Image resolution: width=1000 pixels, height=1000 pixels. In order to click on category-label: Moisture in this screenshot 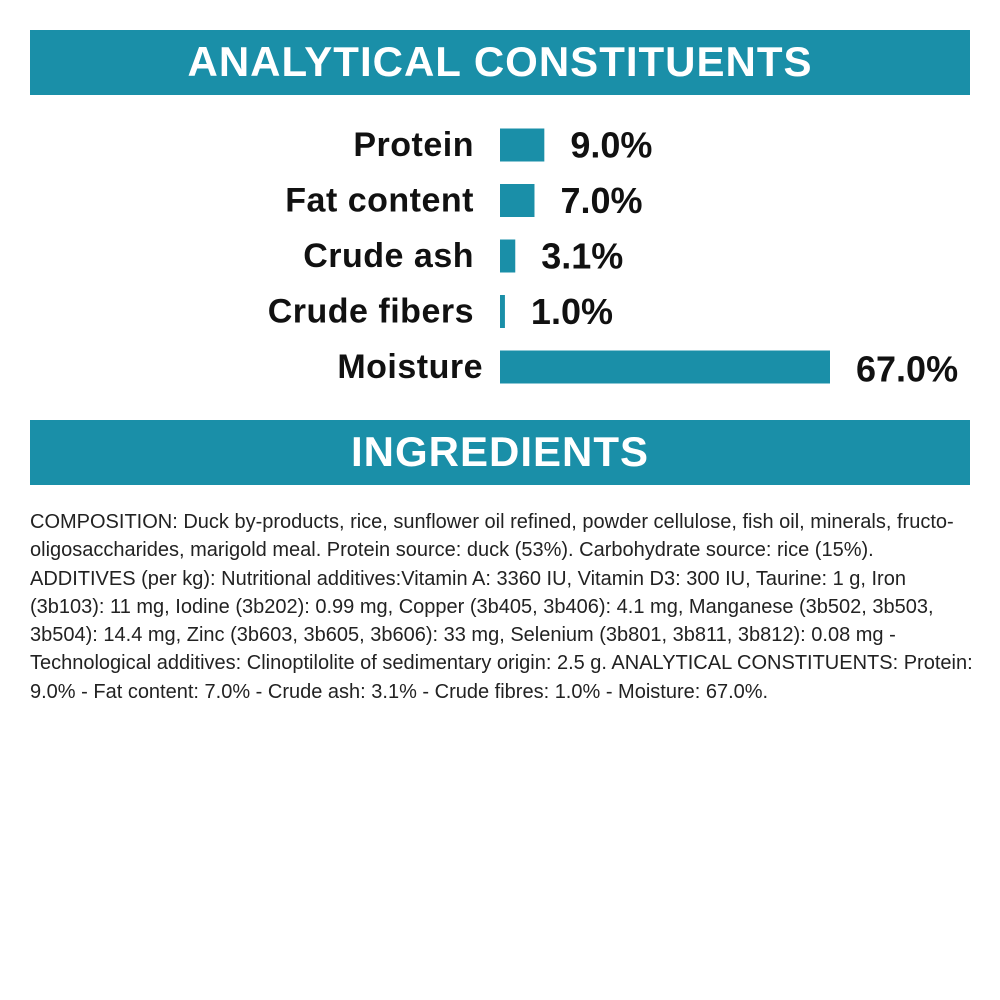, I will do `click(410, 367)`.